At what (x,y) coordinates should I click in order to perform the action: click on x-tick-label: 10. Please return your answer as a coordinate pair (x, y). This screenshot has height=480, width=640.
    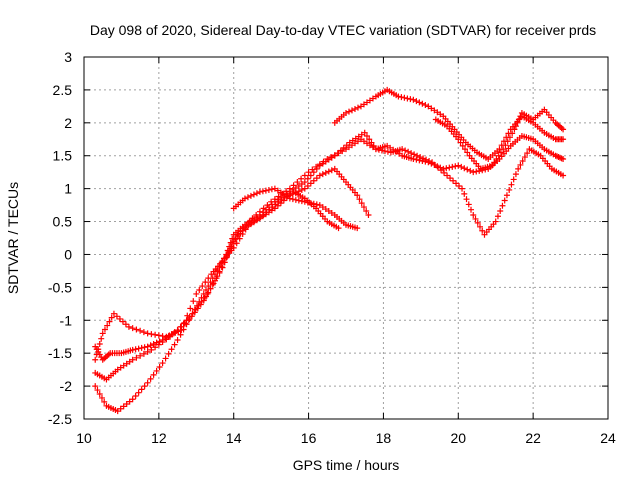
    Looking at the image, I should click on (84, 438).